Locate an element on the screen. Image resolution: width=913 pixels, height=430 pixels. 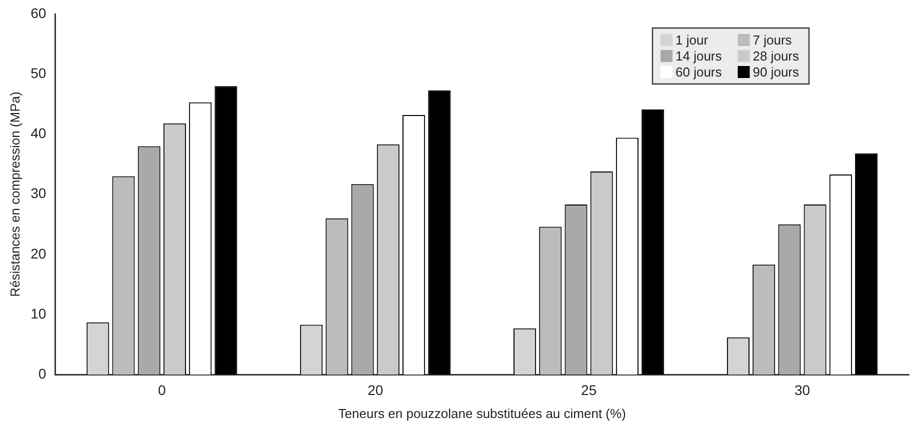
x-tick-label: 20 is located at coordinates (376, 390).